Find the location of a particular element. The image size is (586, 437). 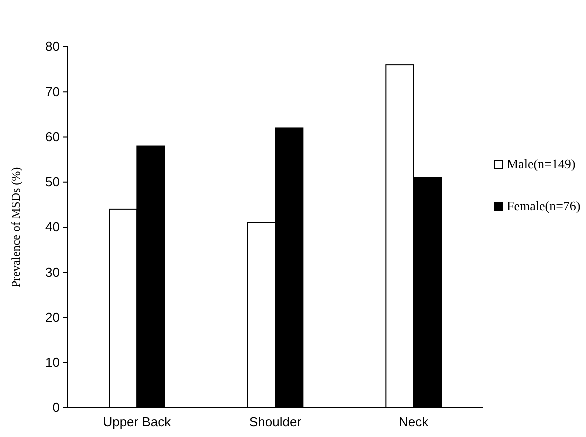

y-tick-label: 10 is located at coordinates (53, 362).